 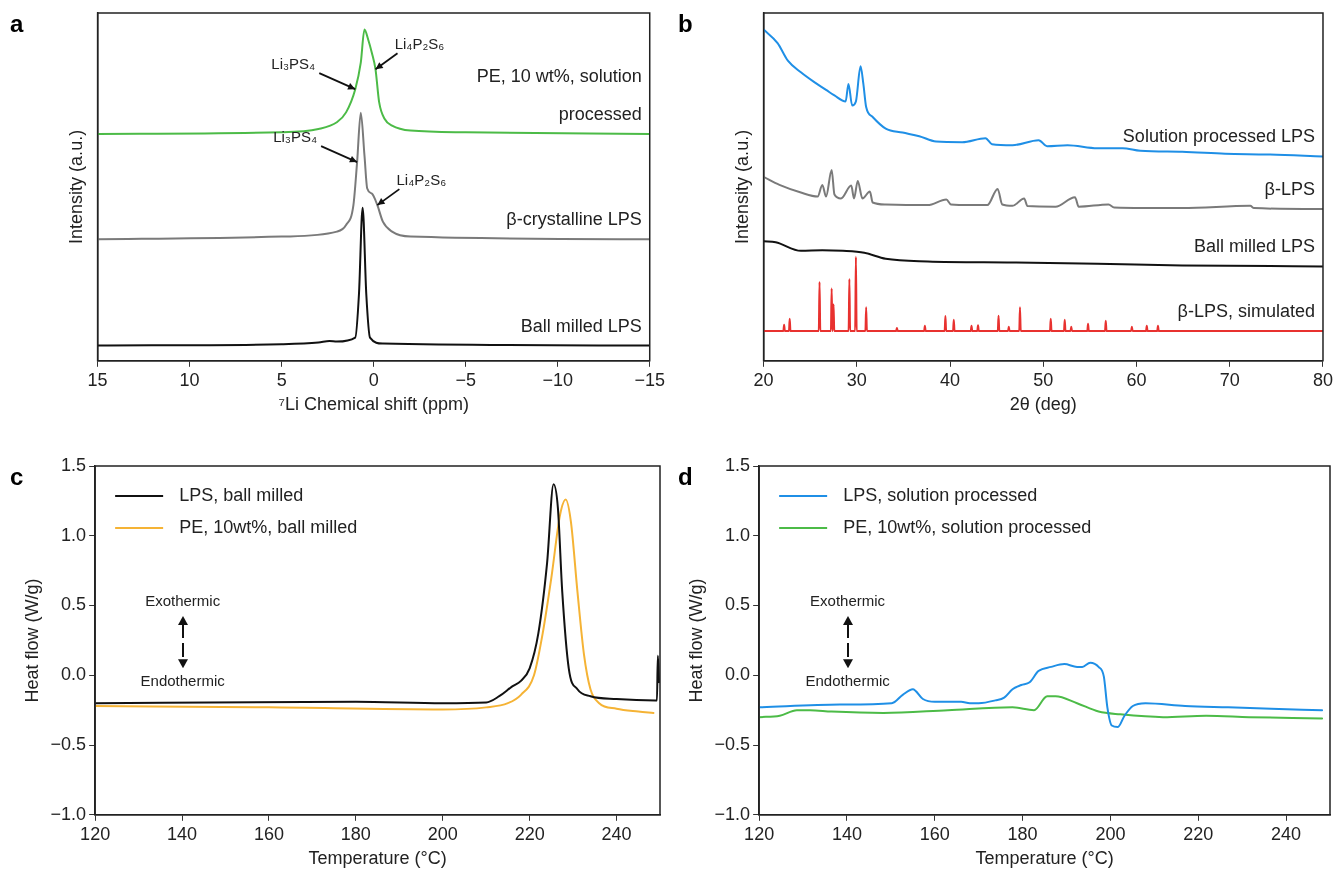 What do you see at coordinates (685, 476) in the screenshot?
I see `chart-title: d` at bounding box center [685, 476].